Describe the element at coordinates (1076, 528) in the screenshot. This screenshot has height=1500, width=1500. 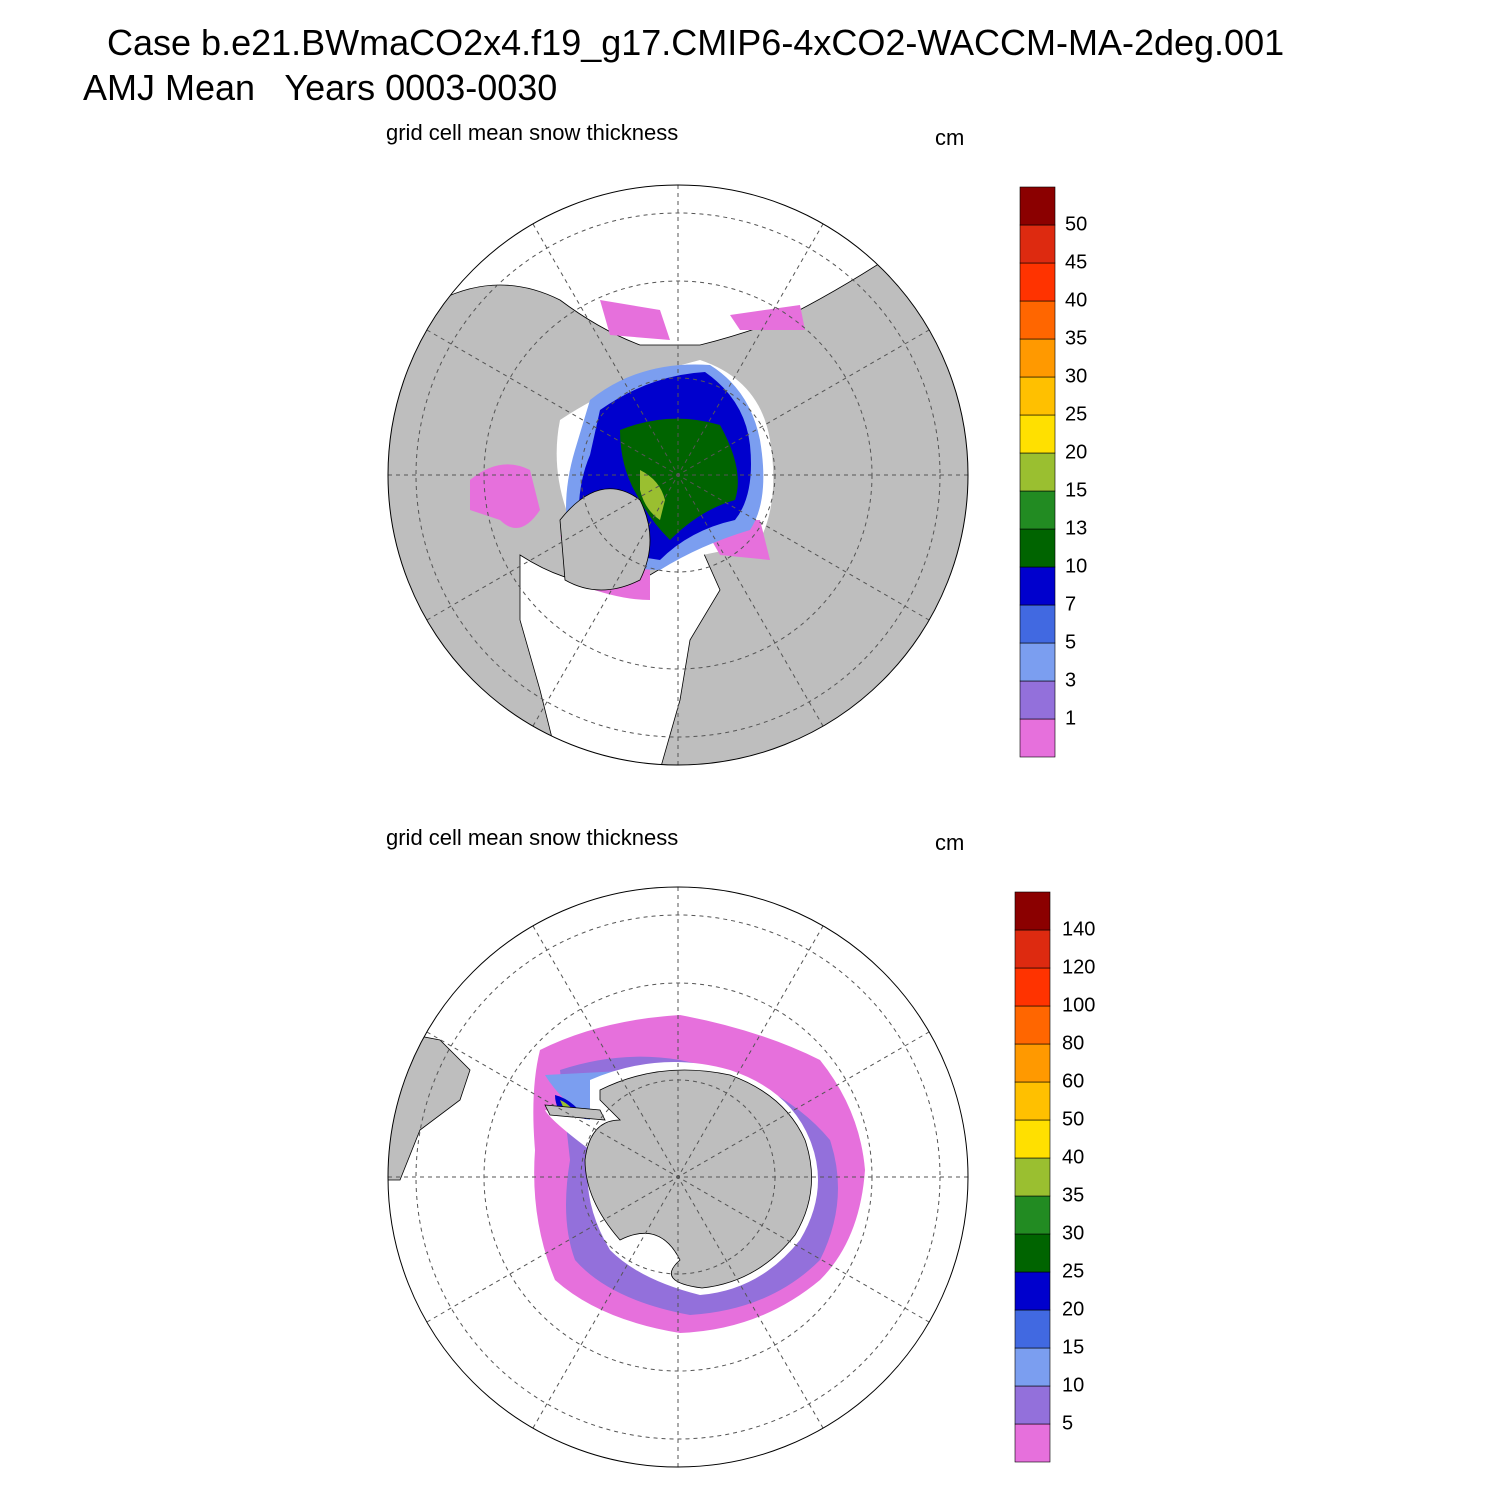
I see `colorbar-label: 13` at that location.